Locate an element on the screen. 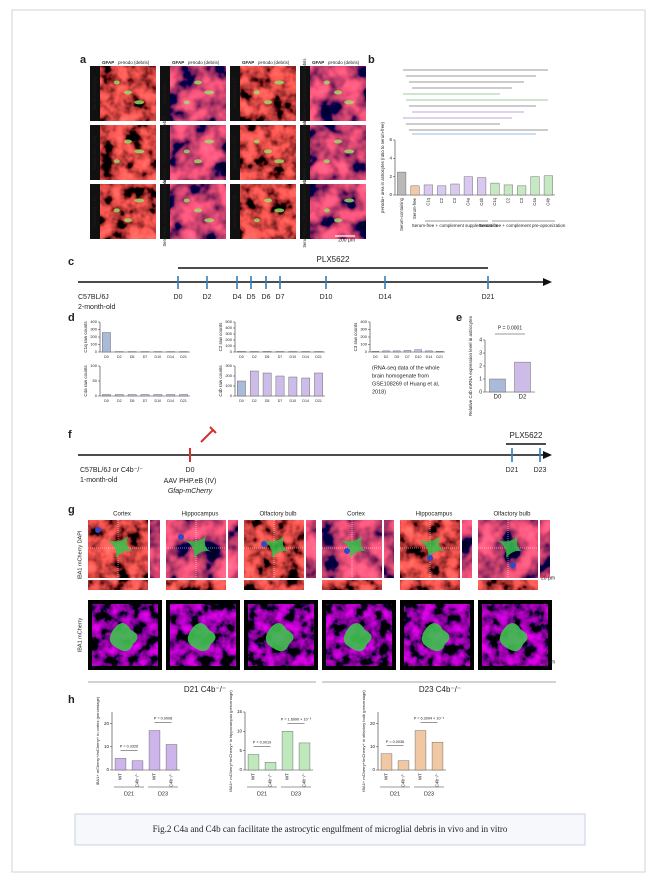  construct-label: Gfap-mCherry is located at coordinates (190, 491).